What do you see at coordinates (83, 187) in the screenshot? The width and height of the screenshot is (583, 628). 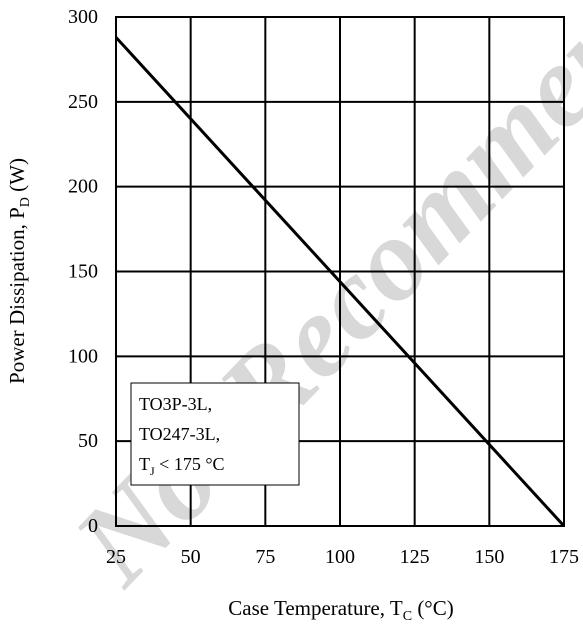 I see `y-tick-label: 200` at bounding box center [83, 187].